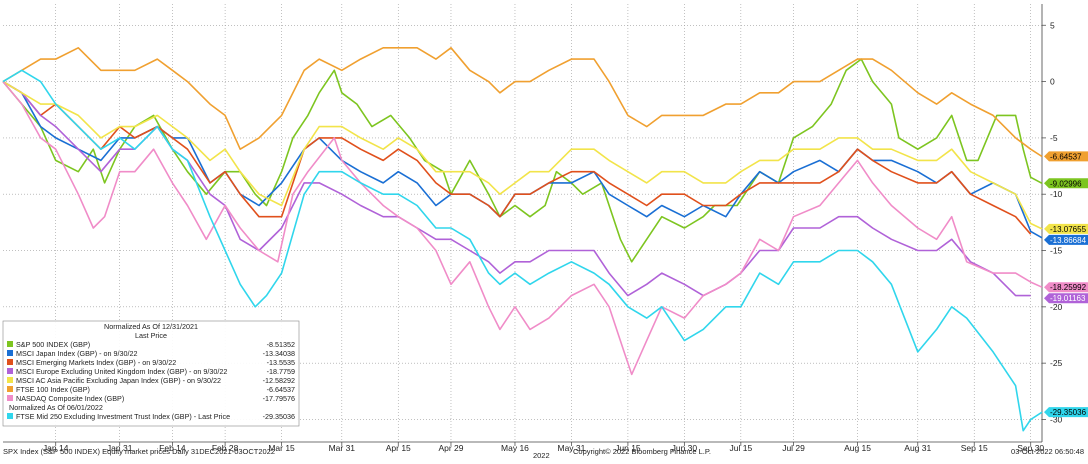  I want to click on legend-box, so click(151, 373).